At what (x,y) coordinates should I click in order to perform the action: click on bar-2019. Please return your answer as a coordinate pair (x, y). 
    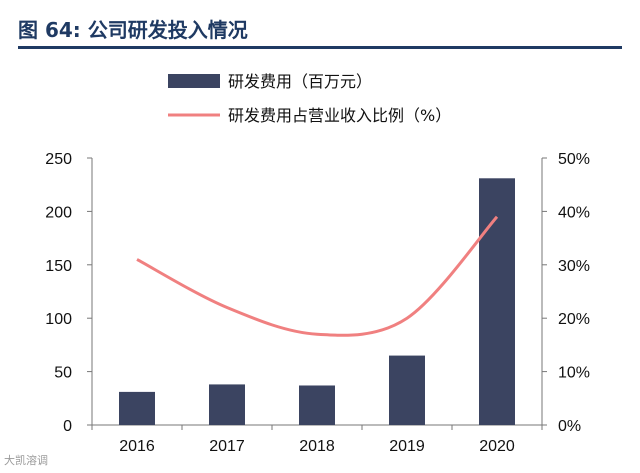
    Looking at the image, I should click on (407, 390).